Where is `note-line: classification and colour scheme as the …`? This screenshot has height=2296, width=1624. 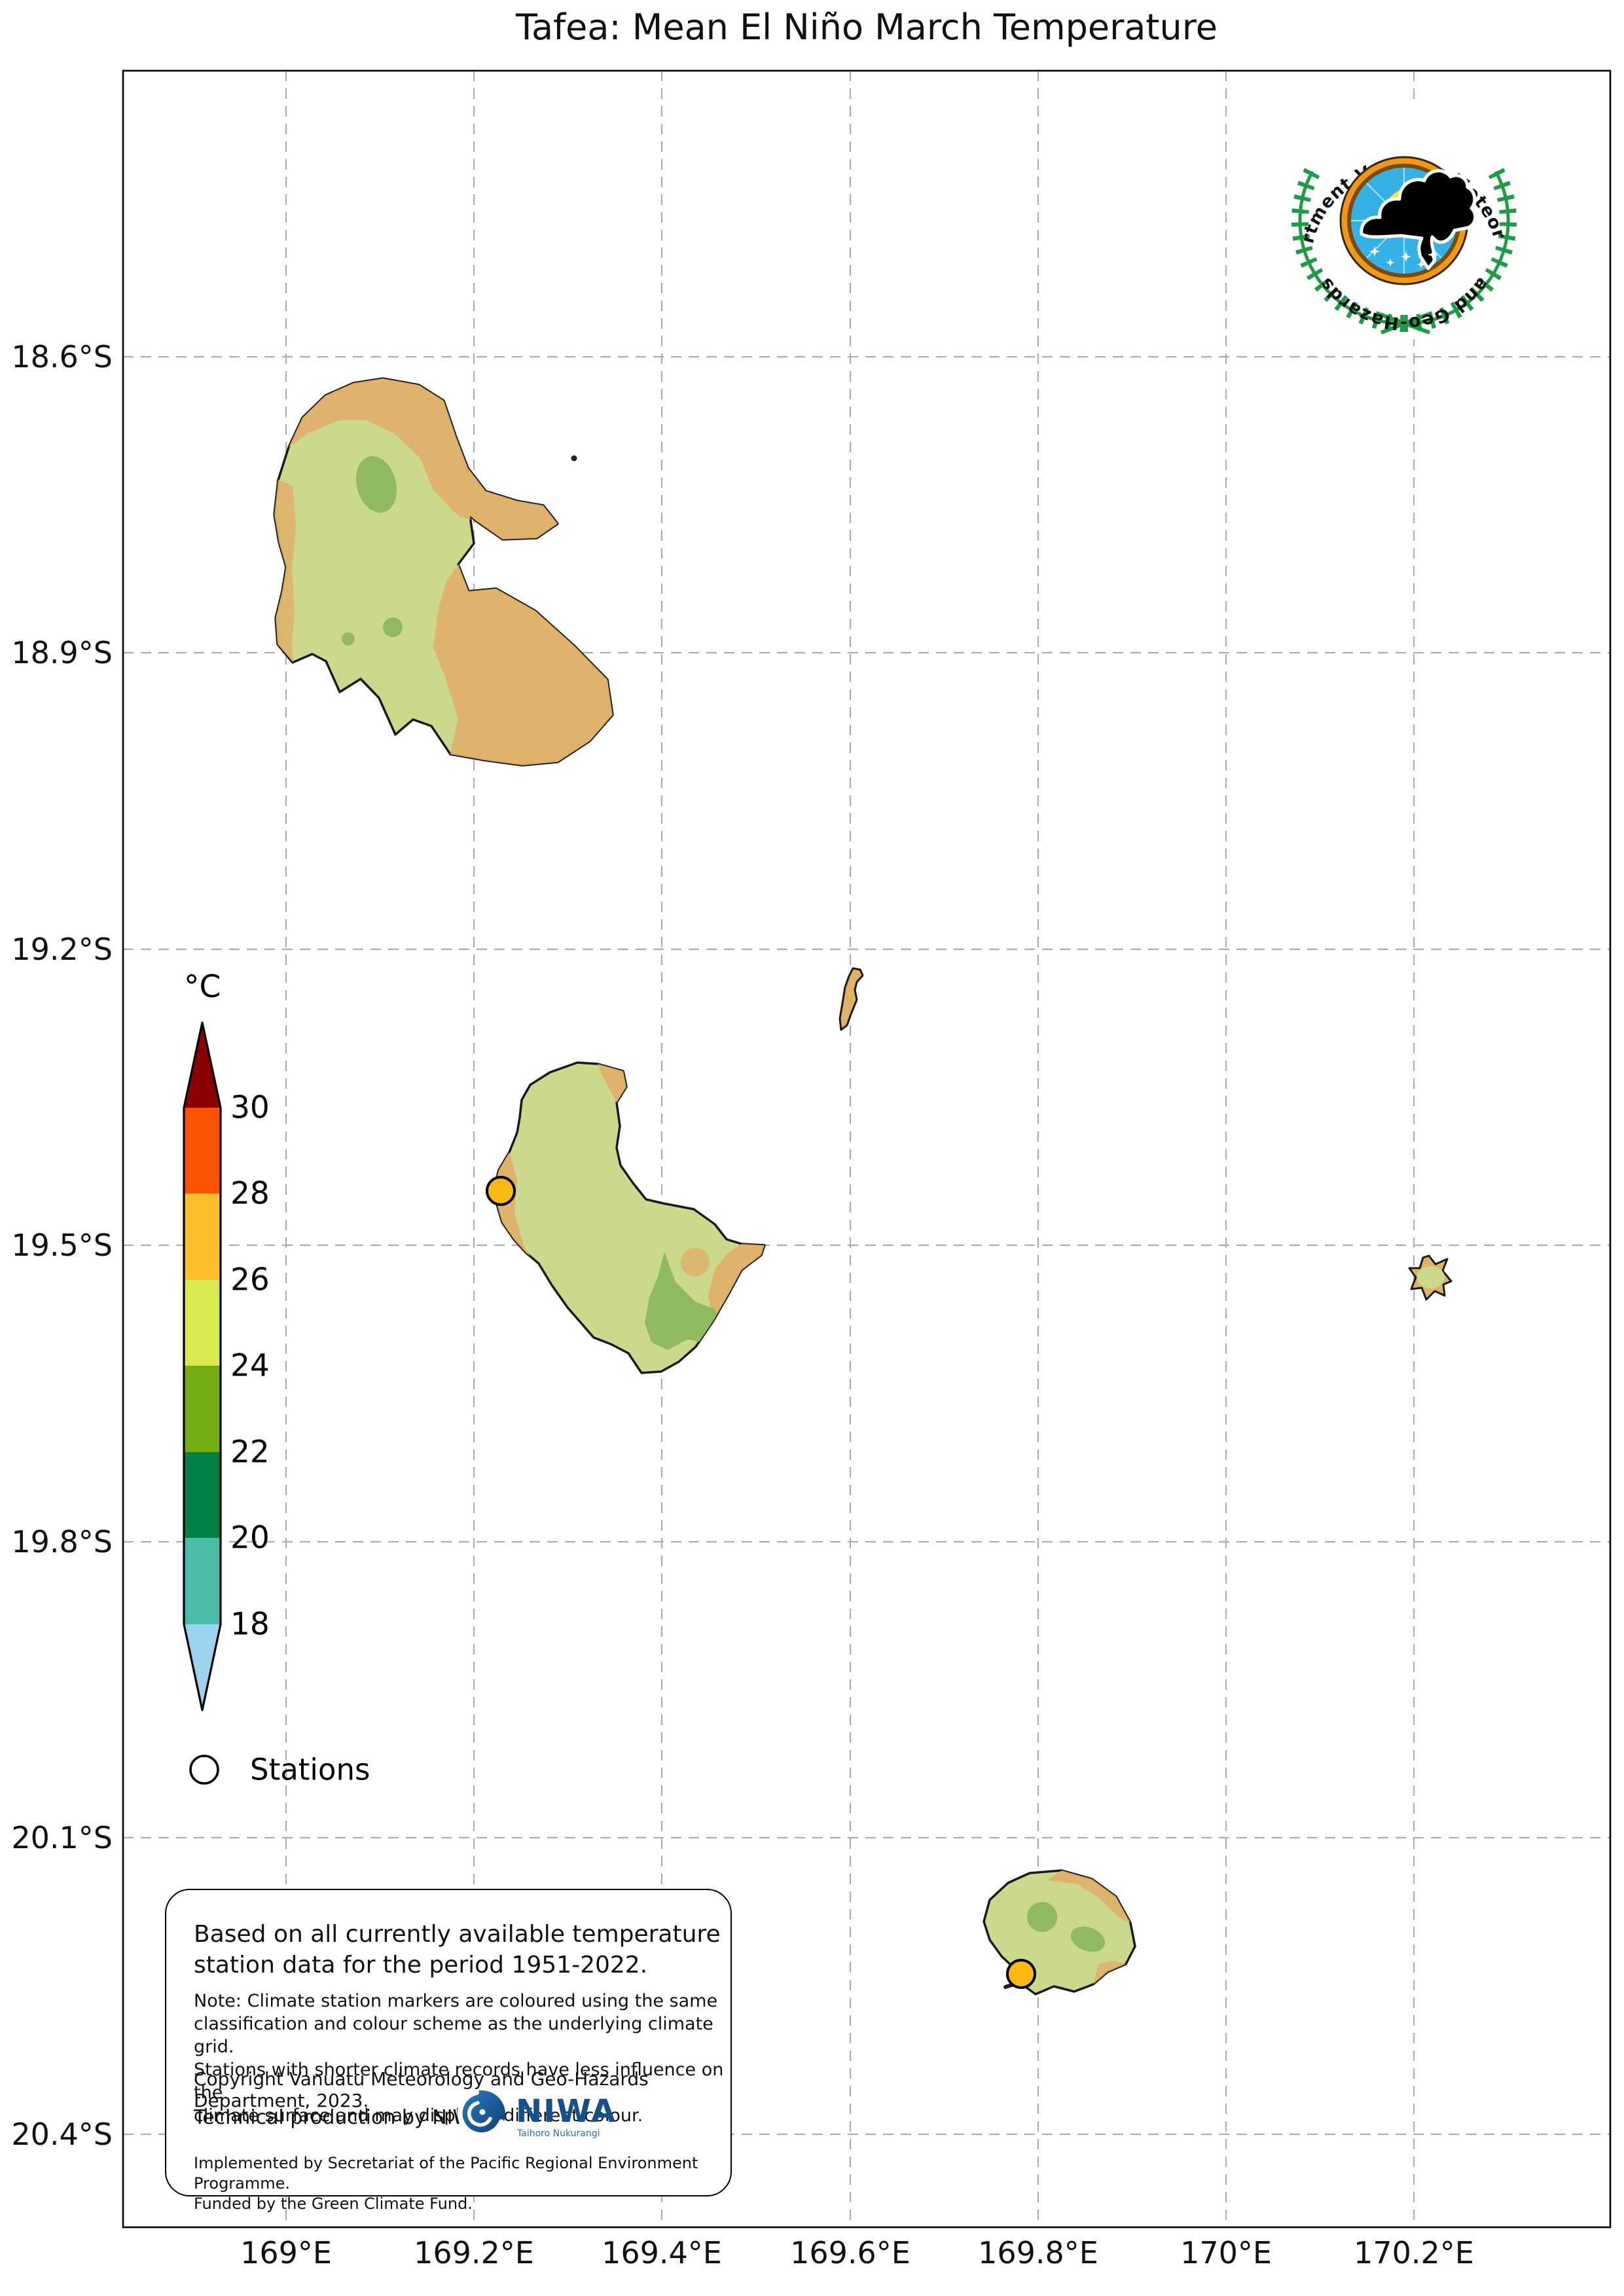 note-line: classification and colour scheme as the … is located at coordinates (453, 2035).